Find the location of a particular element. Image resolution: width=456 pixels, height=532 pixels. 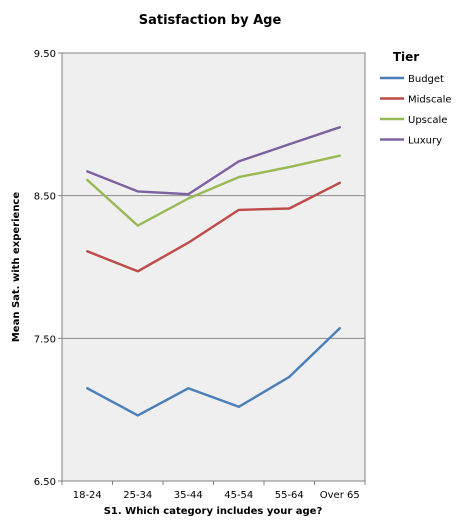

x-tick-label: 18-24 is located at coordinates (87, 495).